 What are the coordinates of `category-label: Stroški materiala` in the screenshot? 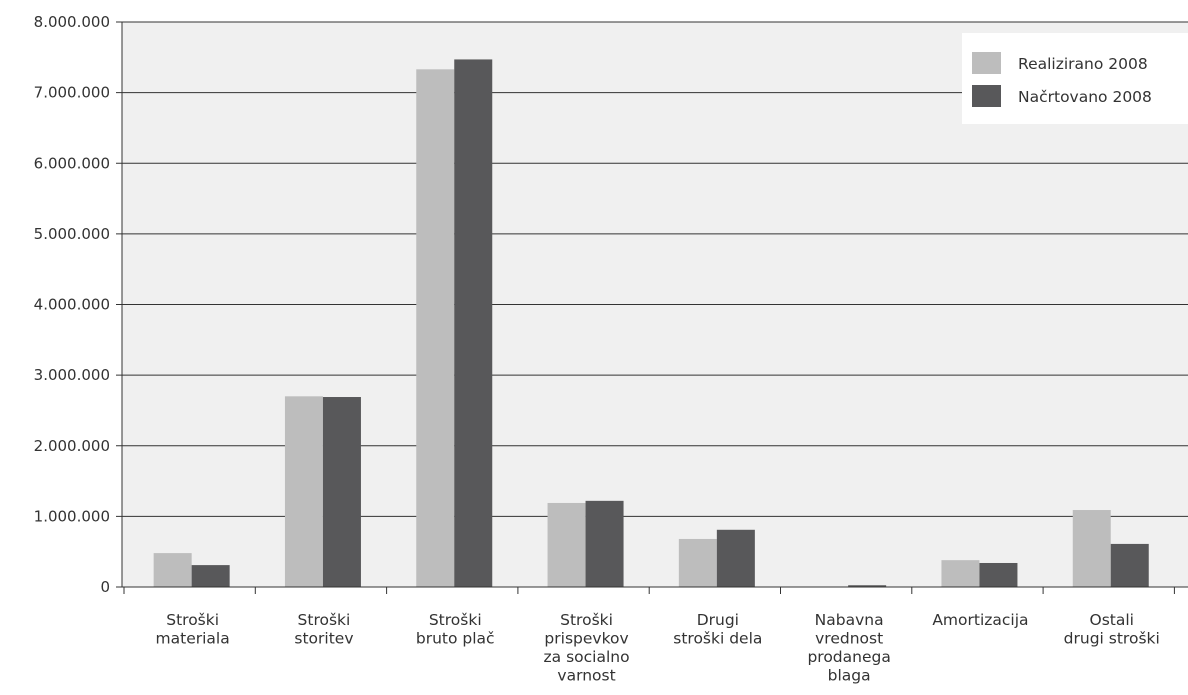 It's located at (193, 629).